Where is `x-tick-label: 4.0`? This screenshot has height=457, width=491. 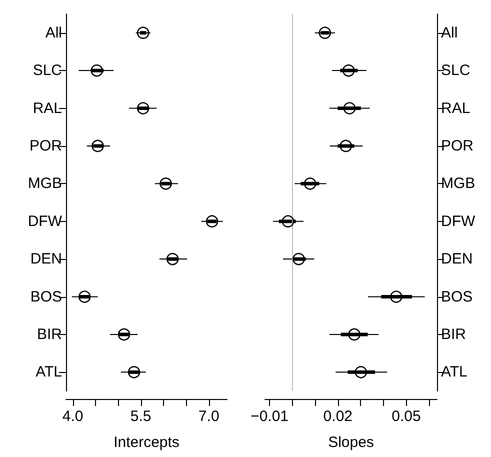 x-tick-label: 4.0 is located at coordinates (73, 416).